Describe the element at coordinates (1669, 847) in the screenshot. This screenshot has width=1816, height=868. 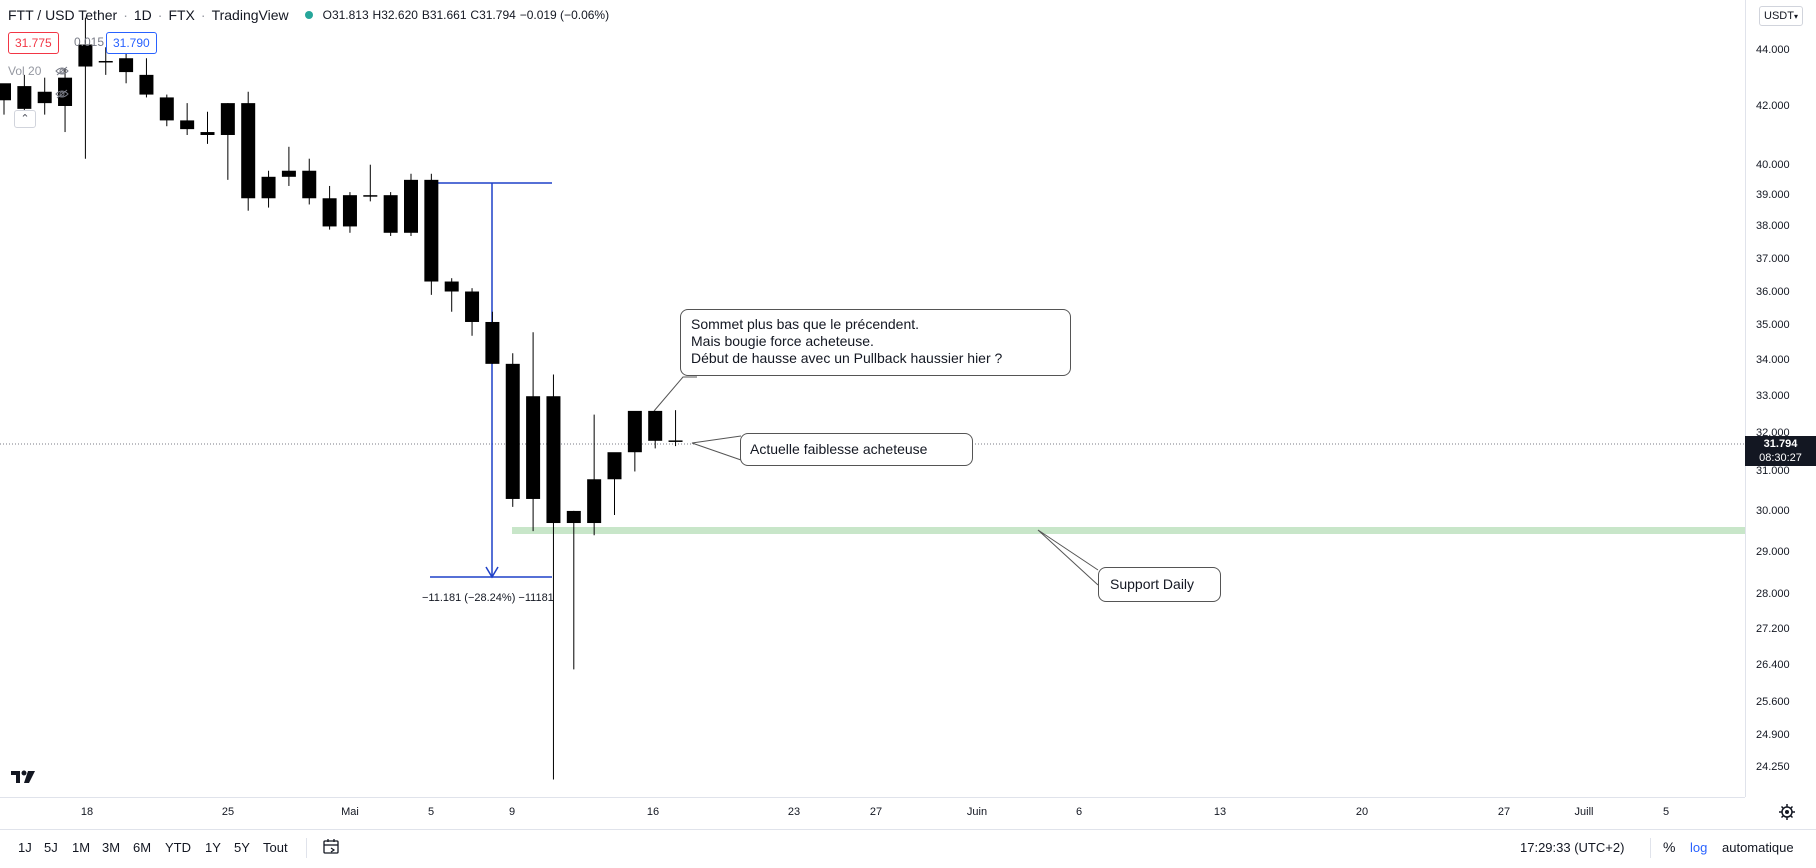
I see `percent-scale-toggle: %` at that location.